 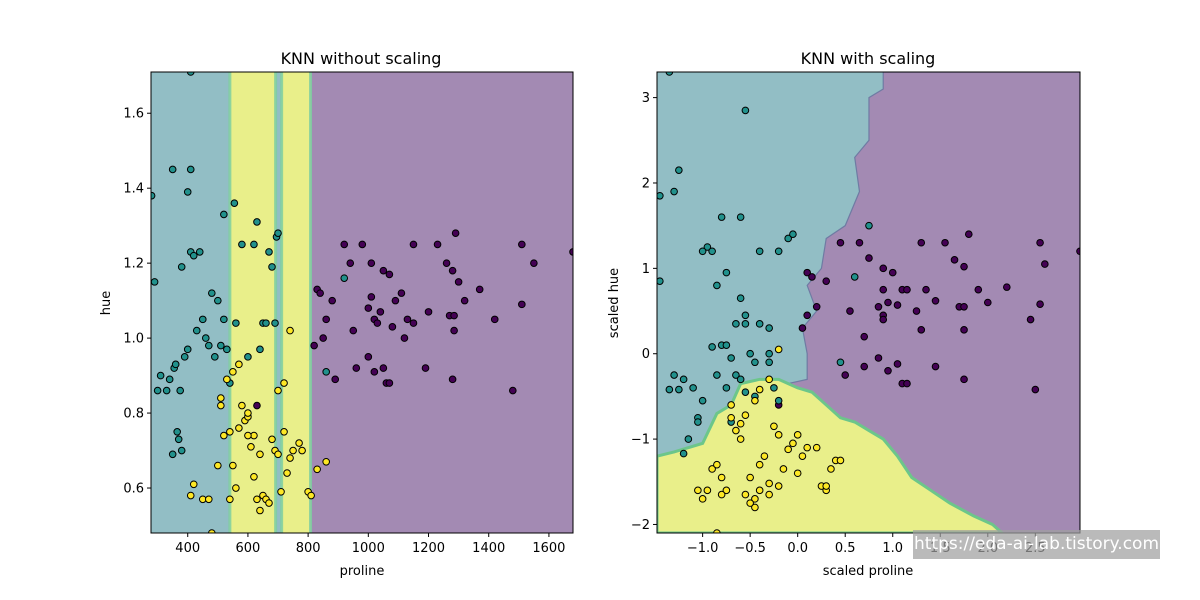 What do you see at coordinates (488, 548) in the screenshot?
I see `x-tick-label: 1400` at bounding box center [488, 548].